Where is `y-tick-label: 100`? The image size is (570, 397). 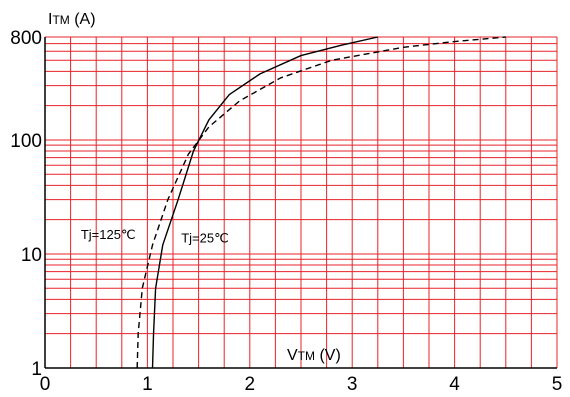 y-tick-label: 100 is located at coordinates (26, 141).